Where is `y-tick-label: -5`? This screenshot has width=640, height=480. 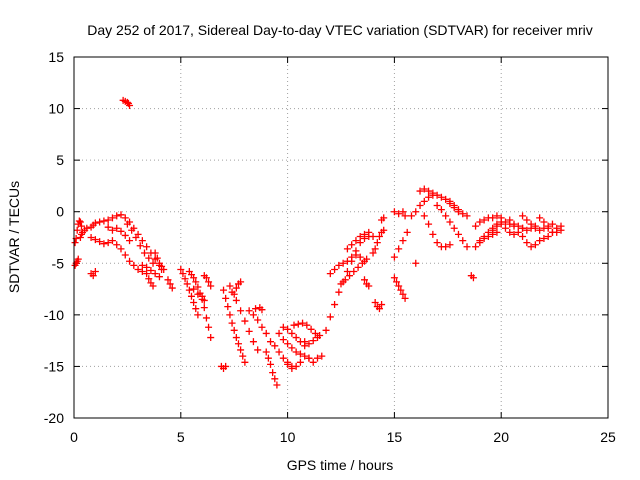 y-tick-label: -5 is located at coordinates (58, 263).